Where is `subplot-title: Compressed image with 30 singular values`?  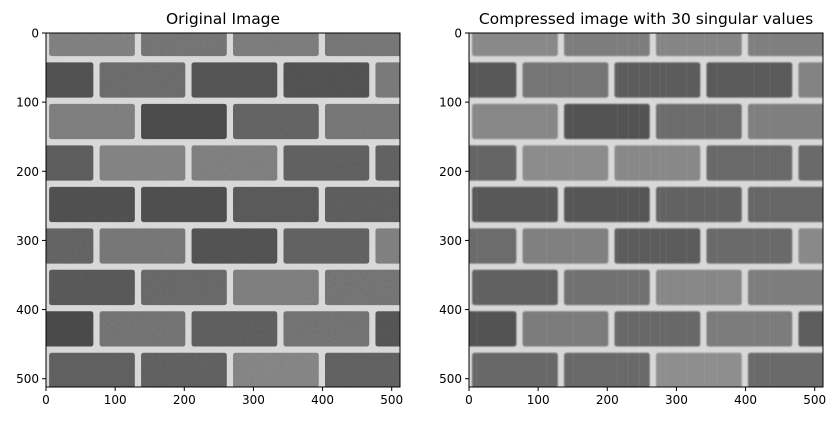 subplot-title: Compressed image with 30 singular values is located at coordinates (646, 19).